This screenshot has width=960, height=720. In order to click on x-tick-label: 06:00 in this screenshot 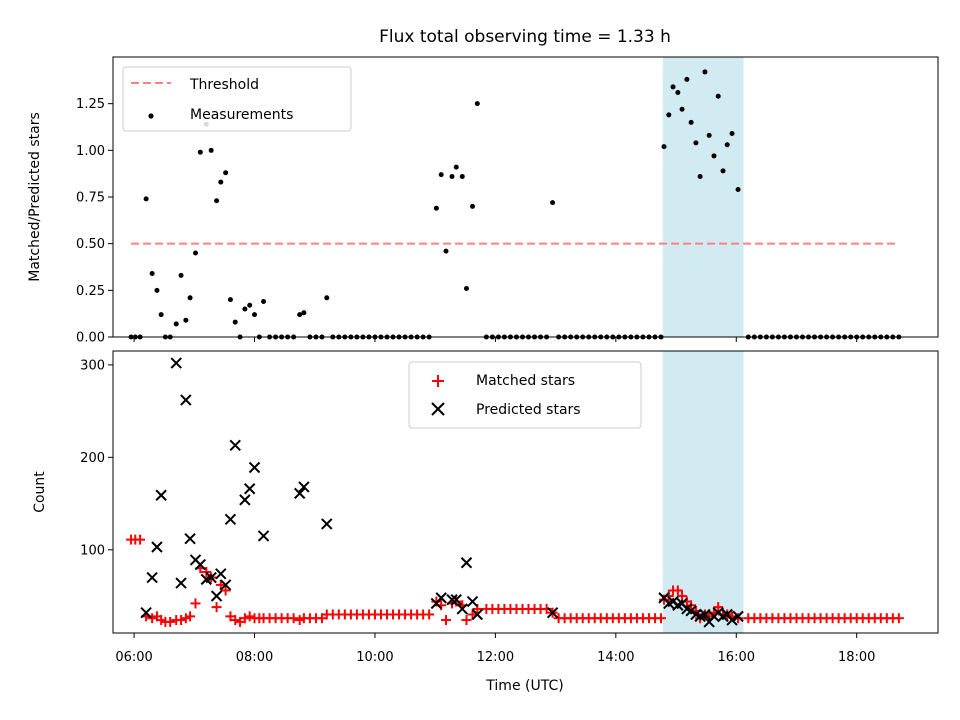, I will do `click(133, 657)`.